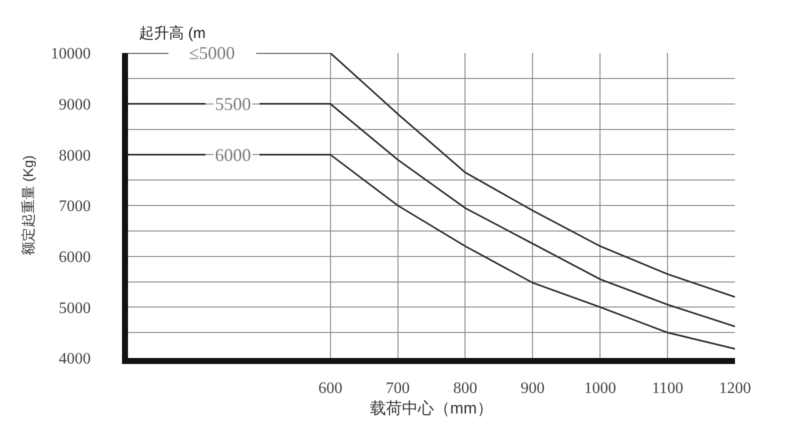  I want to click on y-tick-label: 9000, so click(74, 105).